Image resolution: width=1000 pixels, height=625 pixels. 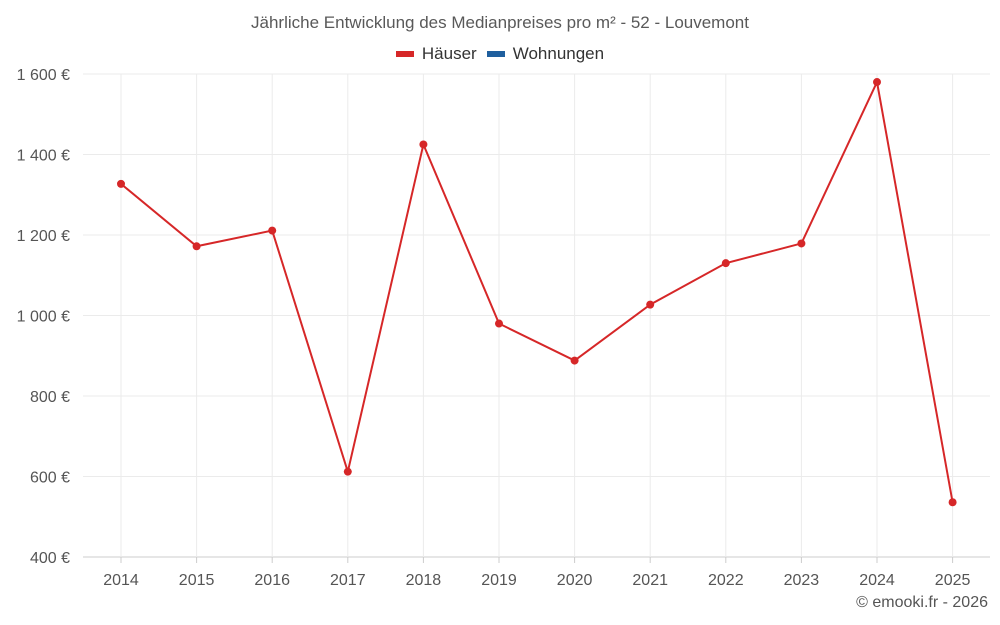 I want to click on legend-label-wohnungen: Wohnungen, so click(x=558, y=53).